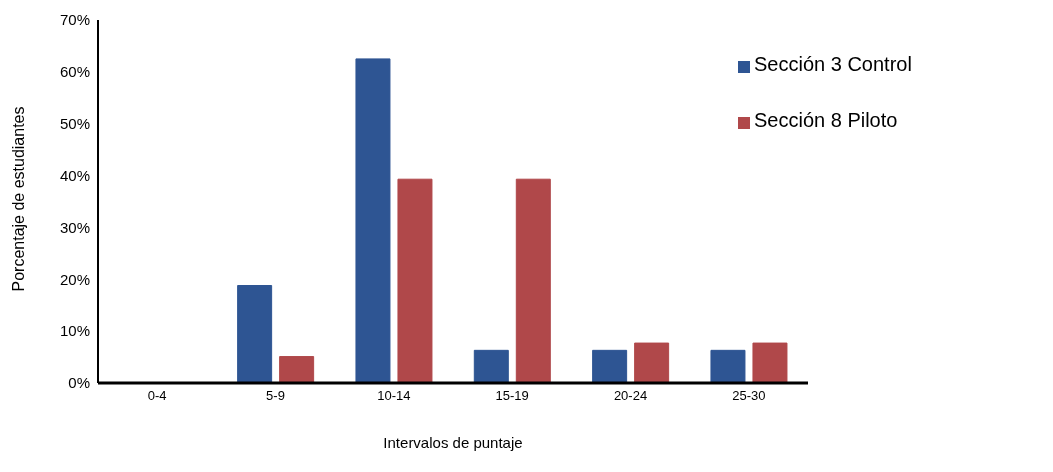 The image size is (1053, 472). What do you see at coordinates (74, 175) in the screenshot?
I see `y-tick-label: 40%` at bounding box center [74, 175].